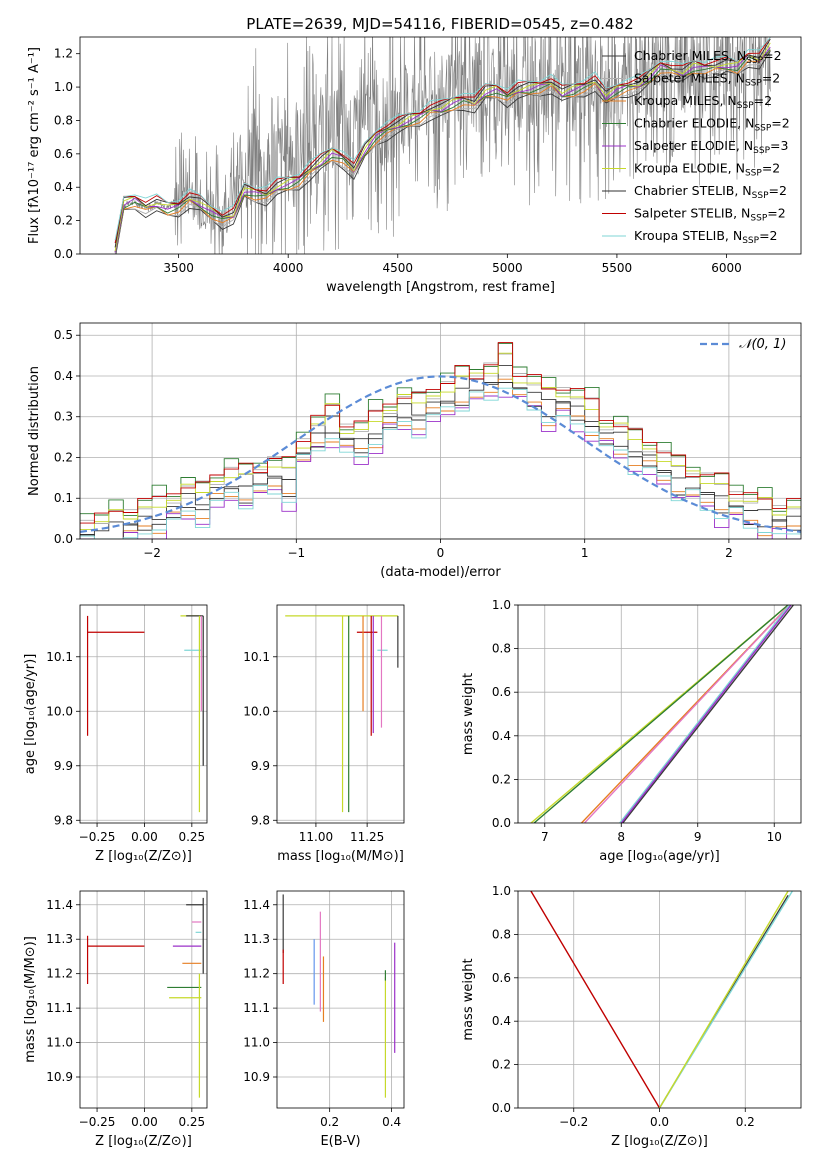  I want to click on y-tick-label: 9.9, so click(63, 766).